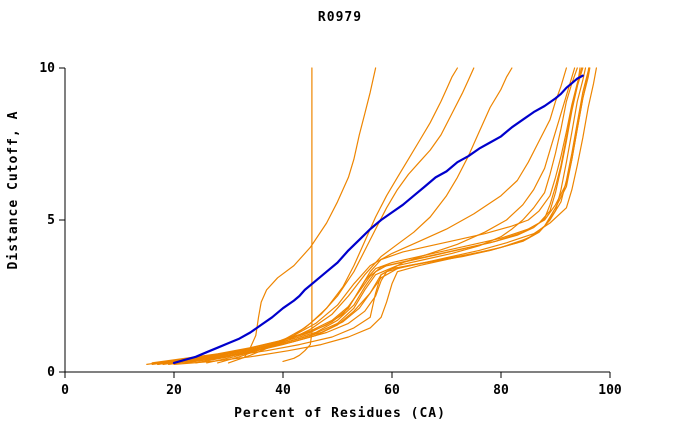  What do you see at coordinates (51, 220) in the screenshot?
I see `y-tick-label: 5` at bounding box center [51, 220].